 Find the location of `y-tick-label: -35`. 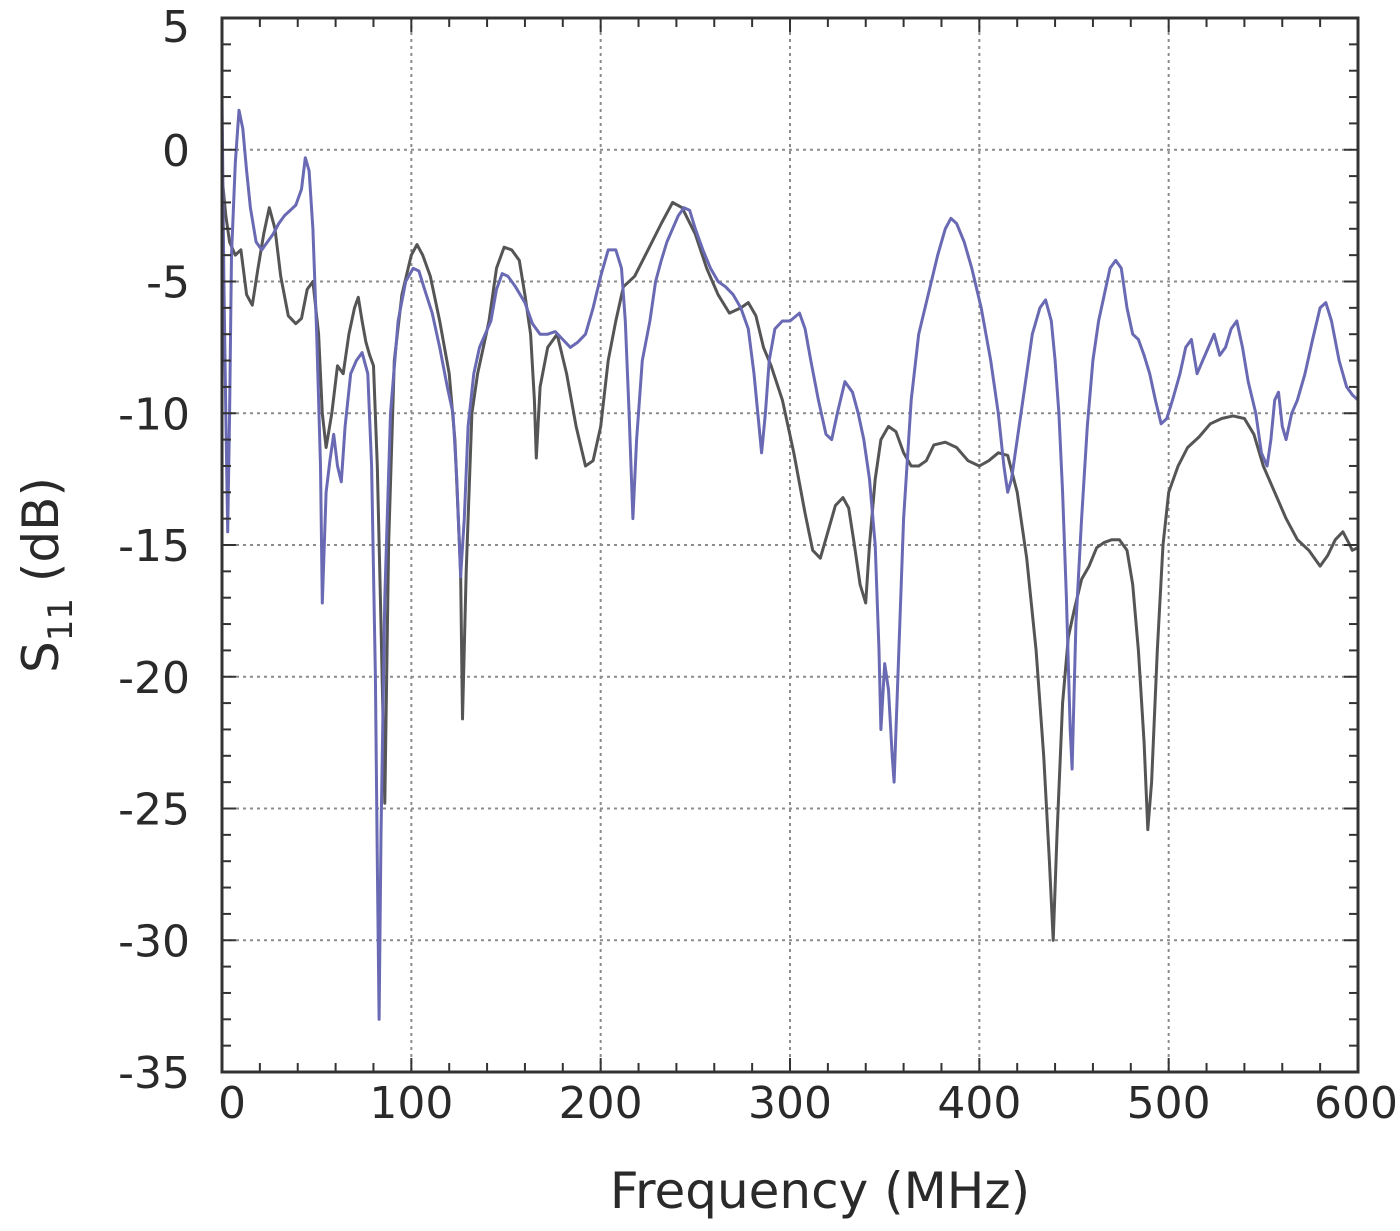

y-tick-label: -35 is located at coordinates (154, 1073).